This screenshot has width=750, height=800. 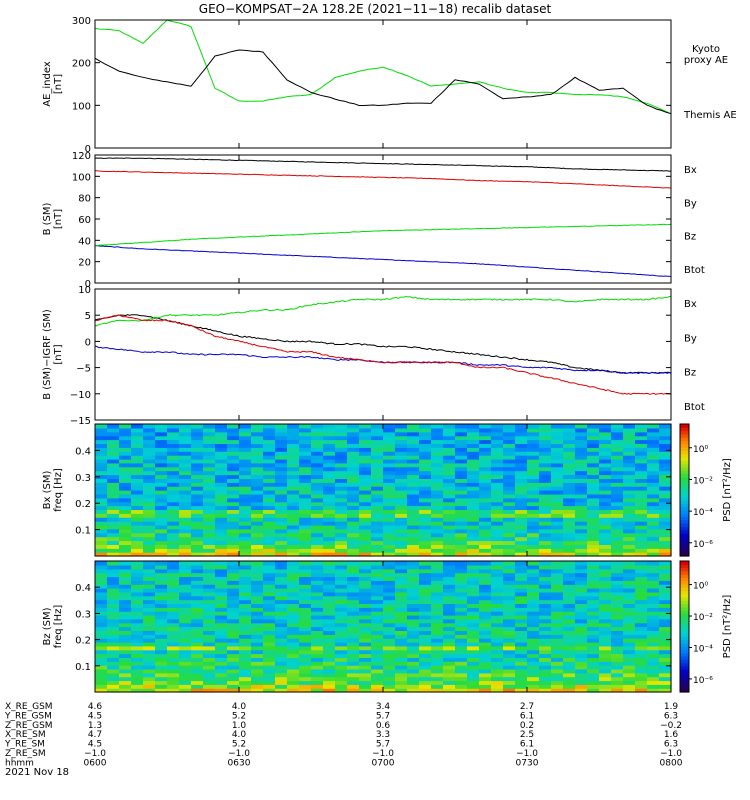 What do you see at coordinates (383, 164) in the screenshot?
I see `series-line-btot` at bounding box center [383, 164].